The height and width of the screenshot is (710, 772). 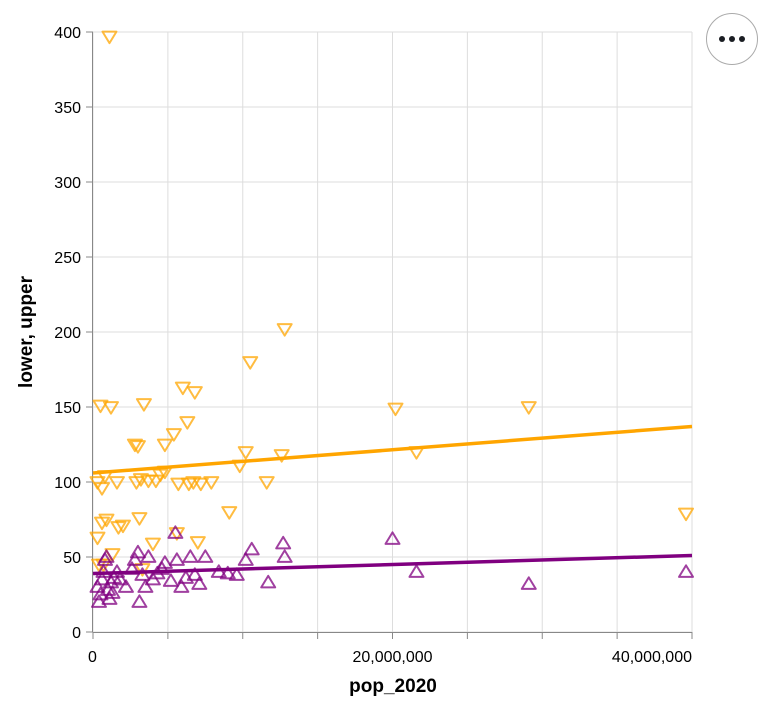 I want to click on ellipsis-icon, so click(x=732, y=39).